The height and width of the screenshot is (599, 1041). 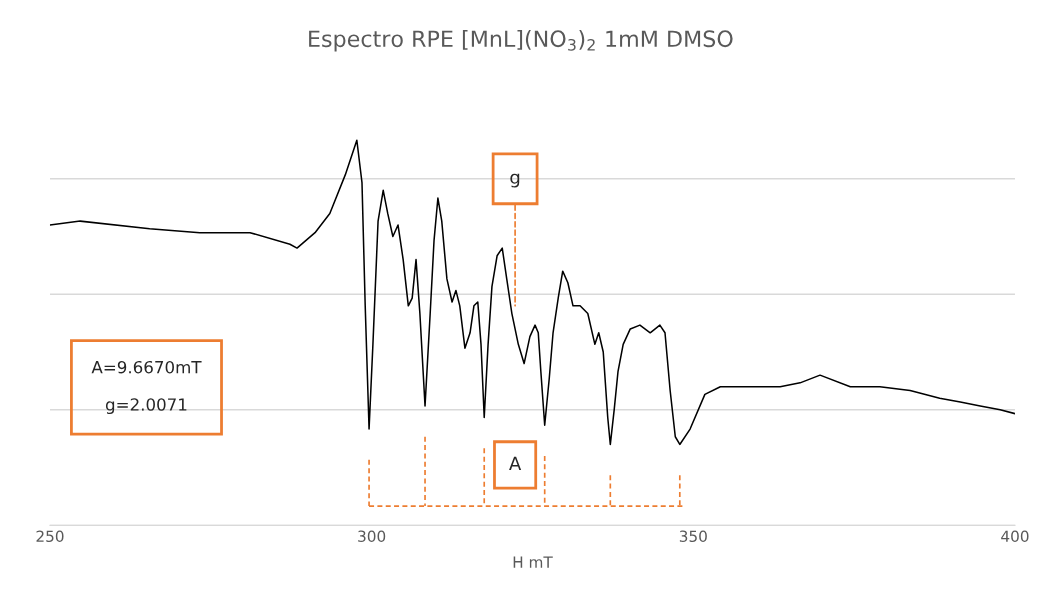 What do you see at coordinates (533, 562) in the screenshot?
I see `x-axis-title: H mT` at bounding box center [533, 562].